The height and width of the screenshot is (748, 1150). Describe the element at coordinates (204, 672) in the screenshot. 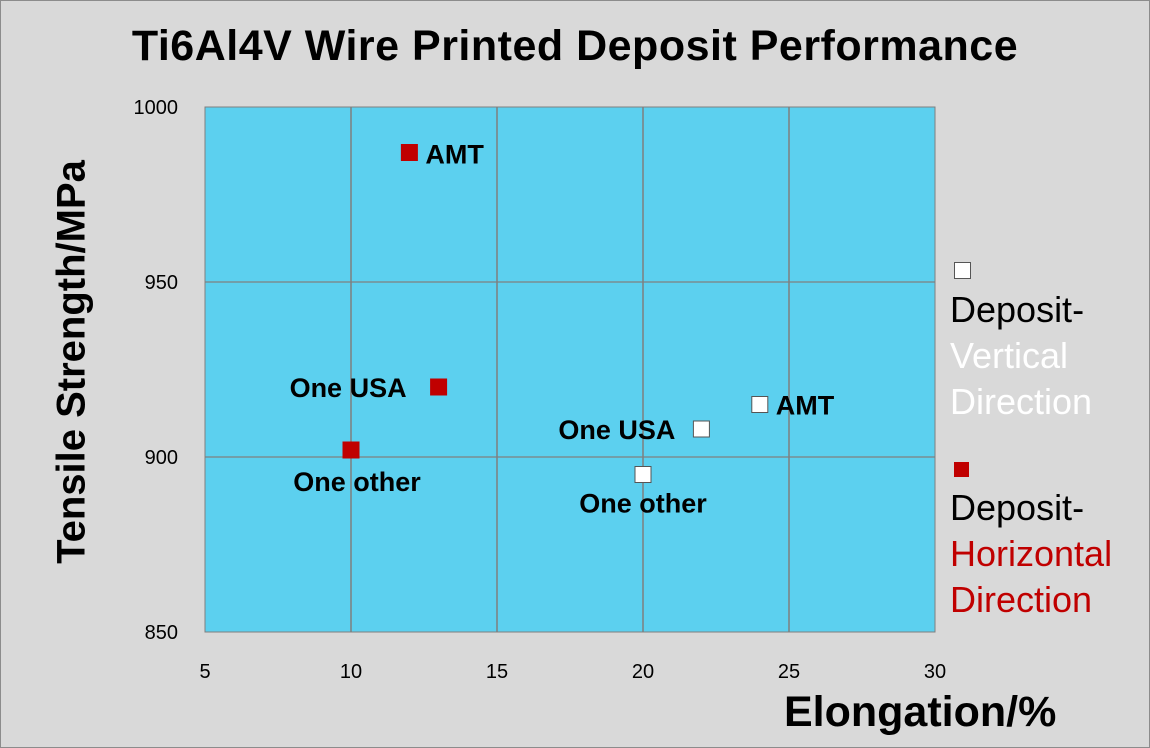

I see `x-tick-label: 5` at that location.